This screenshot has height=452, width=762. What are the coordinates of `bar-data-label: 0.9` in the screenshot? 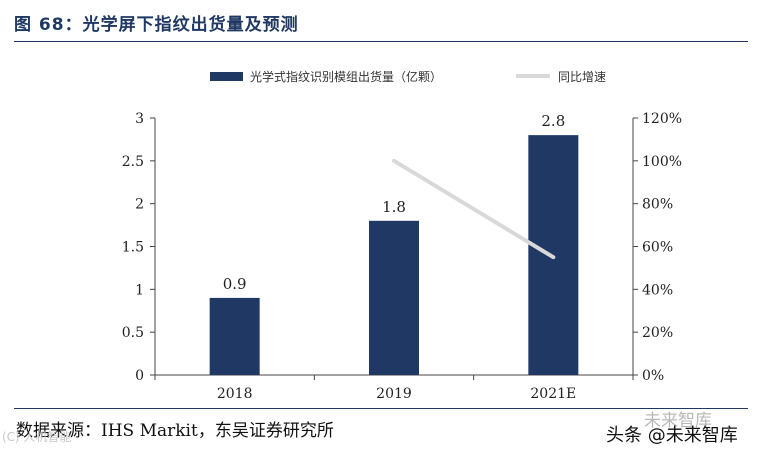 It's located at (235, 284).